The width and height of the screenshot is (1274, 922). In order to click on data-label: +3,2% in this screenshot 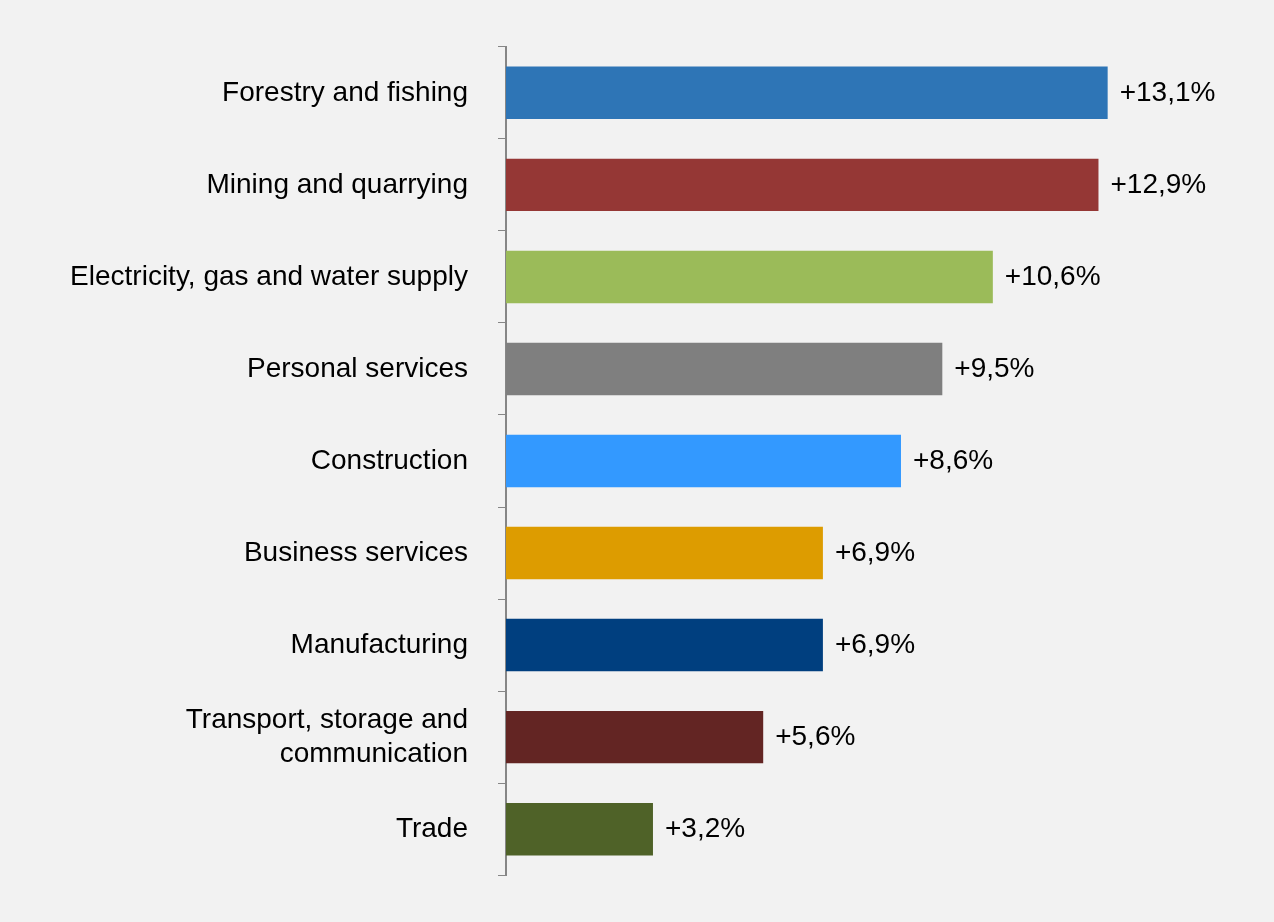, I will do `click(705, 827)`.